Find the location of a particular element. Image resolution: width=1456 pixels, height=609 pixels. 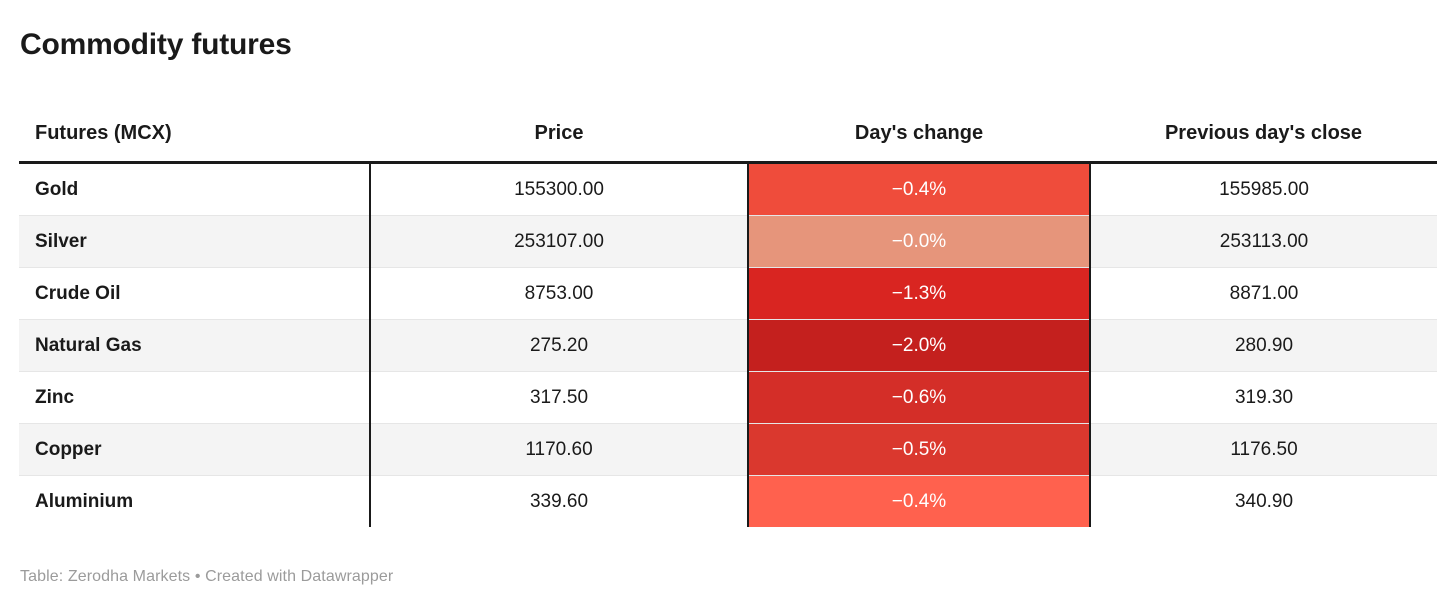

prev-close-cell: 8871.00 is located at coordinates (1263, 293).